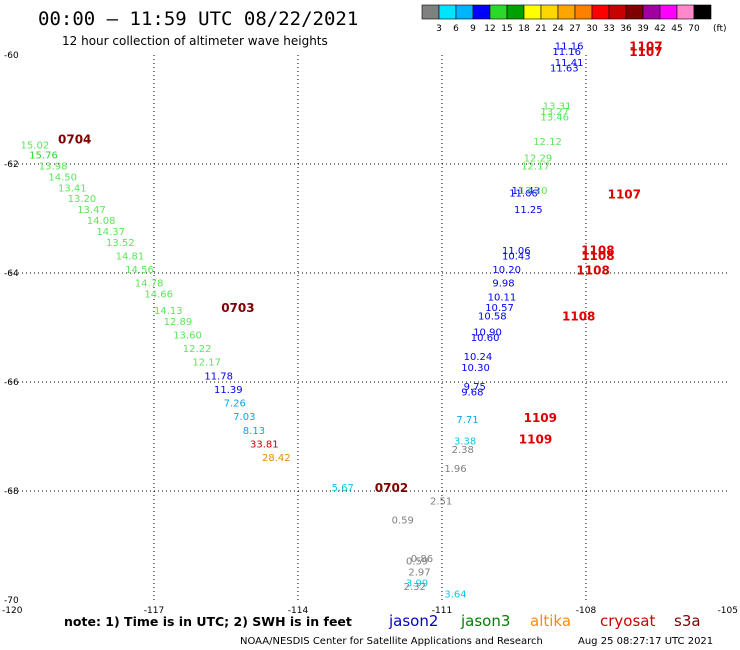 Image resolution: width=740 pixels, height=650 pixels. I want to click on y-tick-label: -64, so click(11, 274).